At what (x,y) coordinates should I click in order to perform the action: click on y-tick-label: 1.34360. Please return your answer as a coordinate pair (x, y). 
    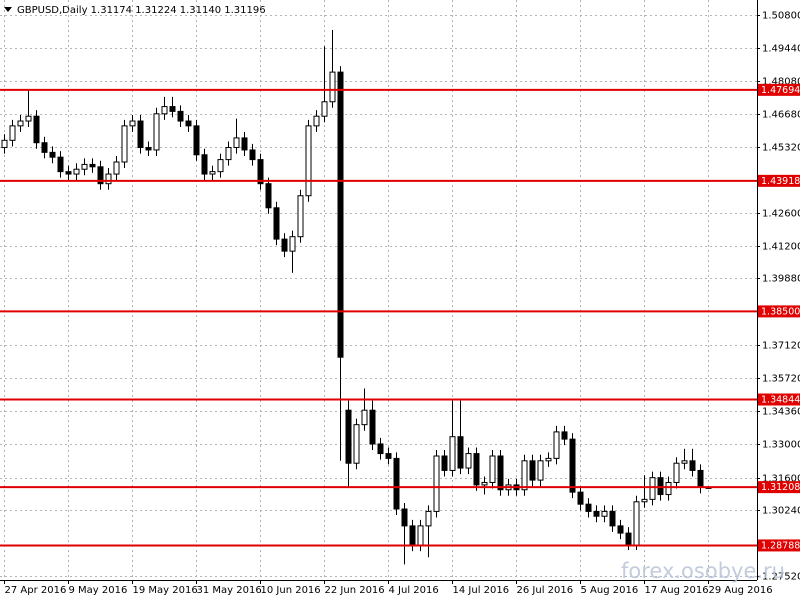
    Looking at the image, I should click on (781, 412).